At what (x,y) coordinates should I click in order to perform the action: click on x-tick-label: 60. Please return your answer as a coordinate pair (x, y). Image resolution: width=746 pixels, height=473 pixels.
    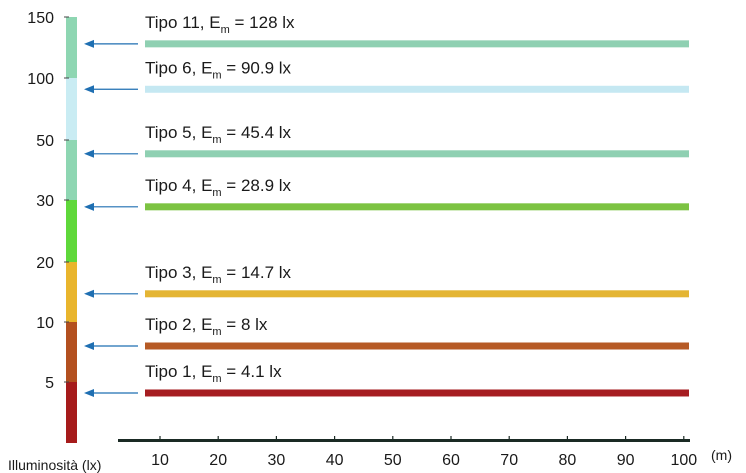
    Looking at the image, I should click on (451, 460).